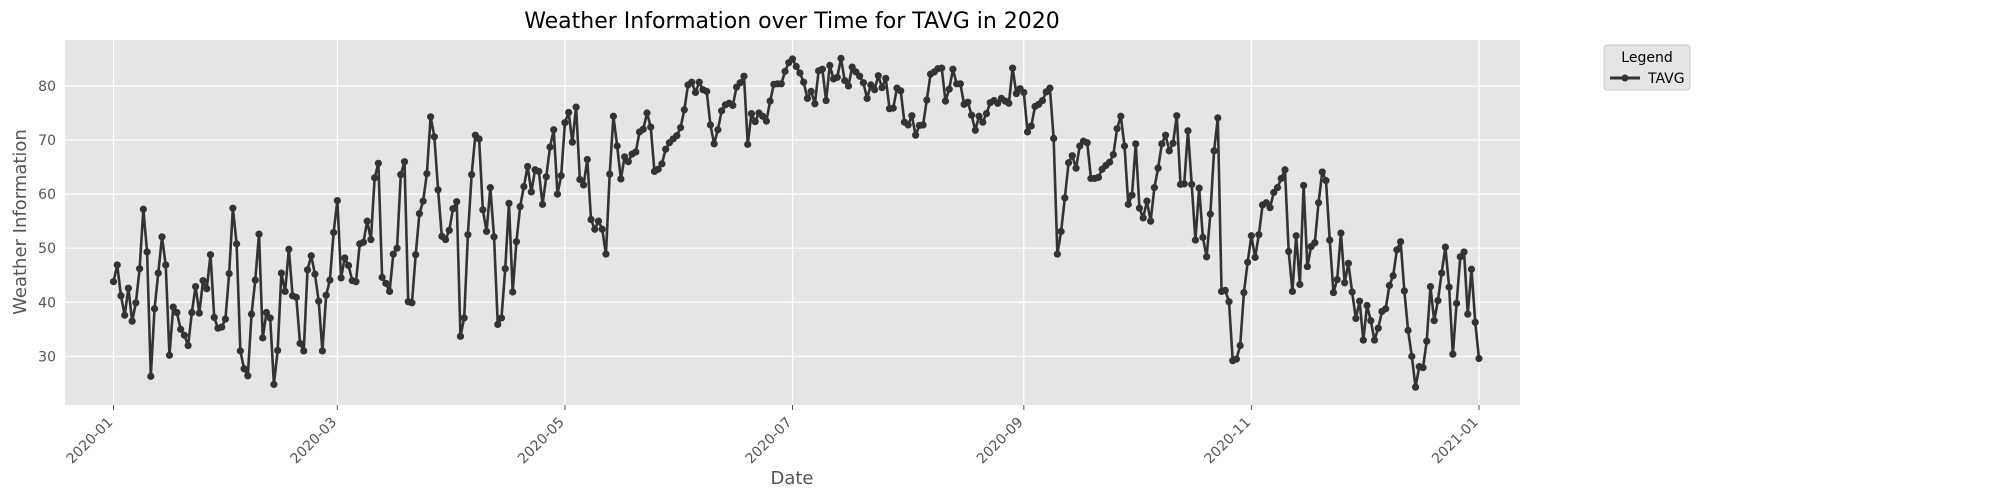 The height and width of the screenshot is (500, 2000). I want to click on x-tick-label: 2021-01, so click(1455, 441).